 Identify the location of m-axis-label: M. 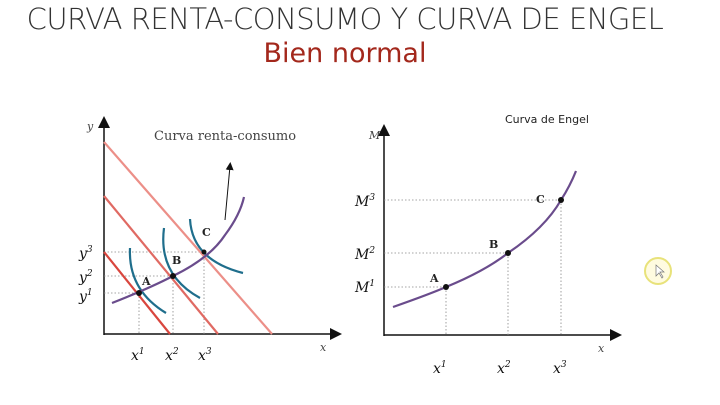
(374, 135).